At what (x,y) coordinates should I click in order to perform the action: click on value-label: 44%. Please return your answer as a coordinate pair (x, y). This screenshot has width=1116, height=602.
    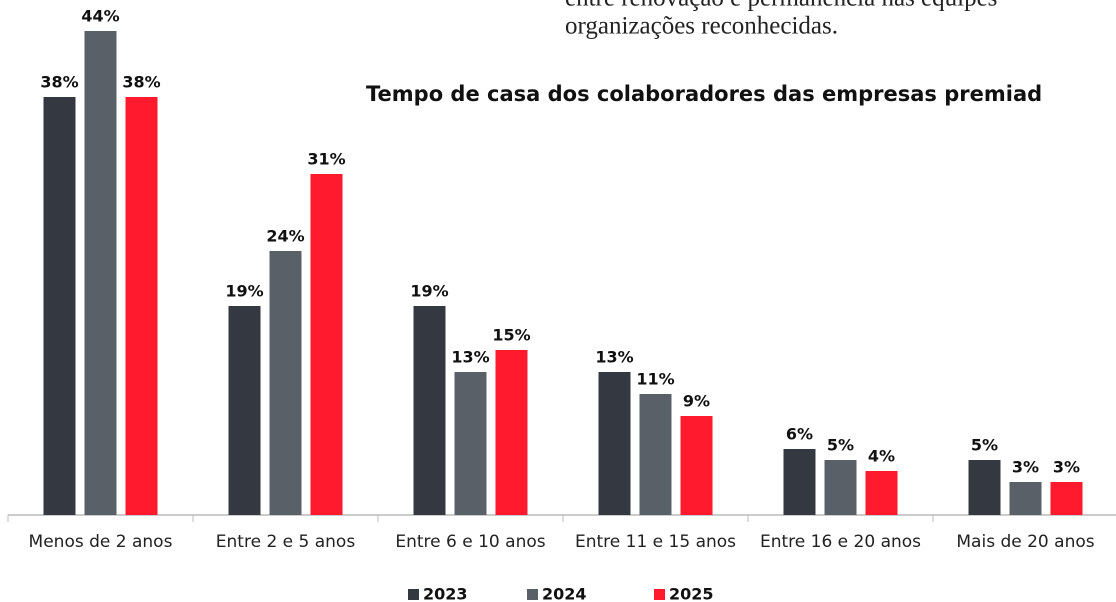
    Looking at the image, I should click on (100, 16).